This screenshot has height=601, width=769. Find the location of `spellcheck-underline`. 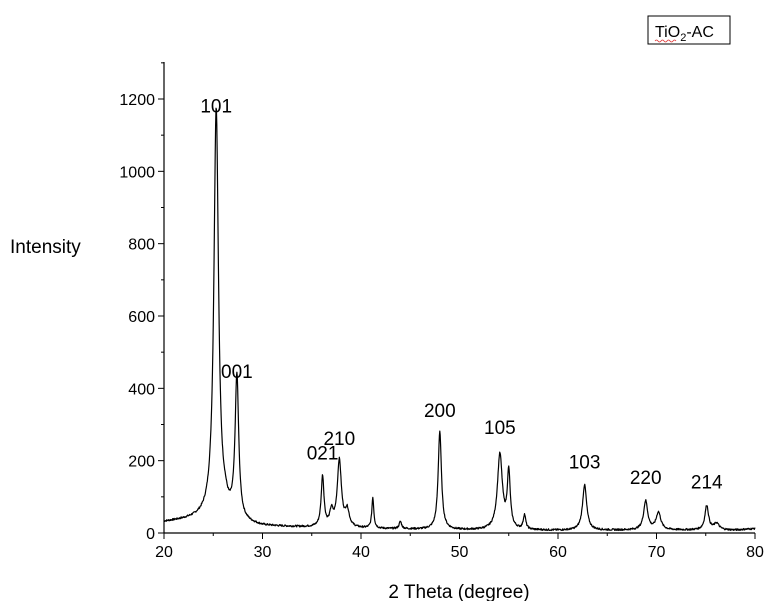

spellcheck-underline is located at coordinates (665, 41).